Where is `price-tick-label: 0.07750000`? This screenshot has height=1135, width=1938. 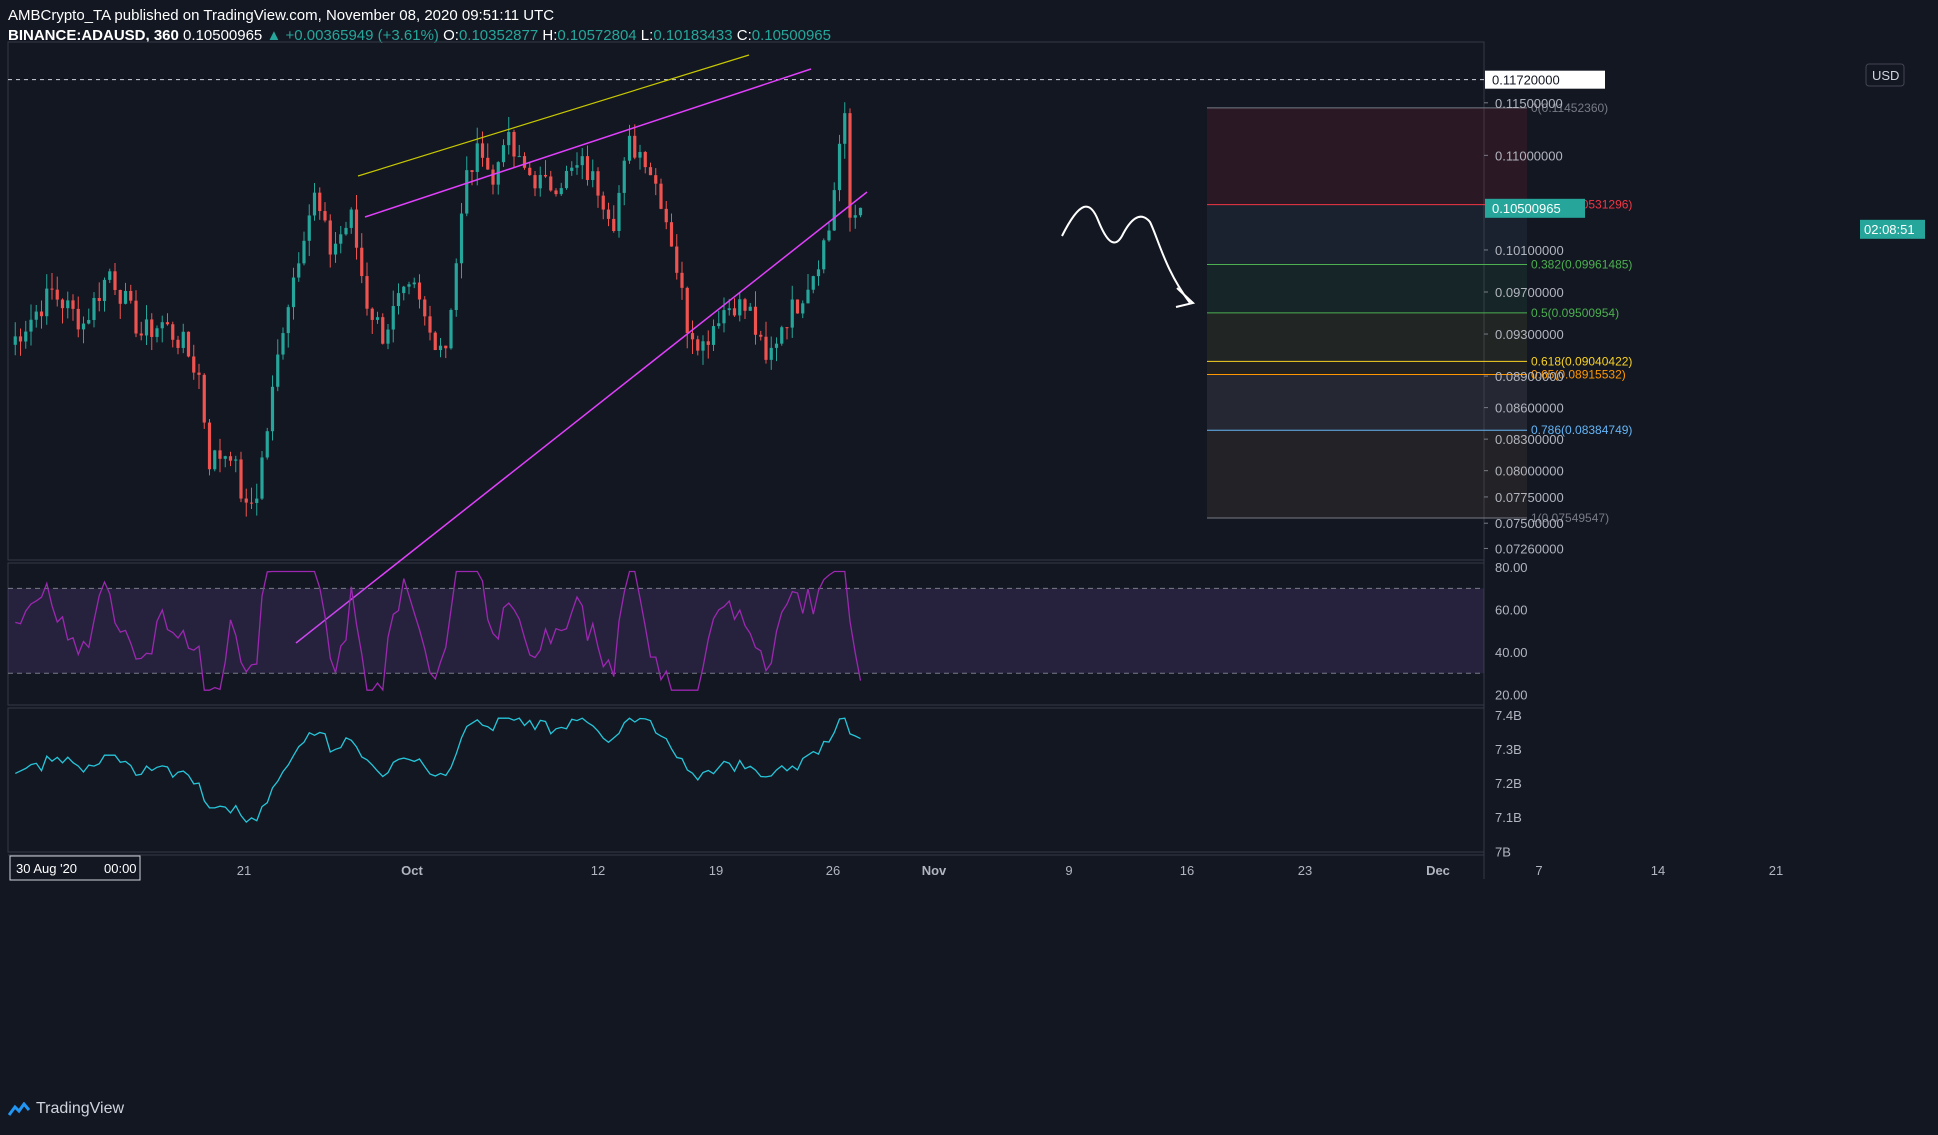 price-tick-label: 0.07750000 is located at coordinates (1529, 497).